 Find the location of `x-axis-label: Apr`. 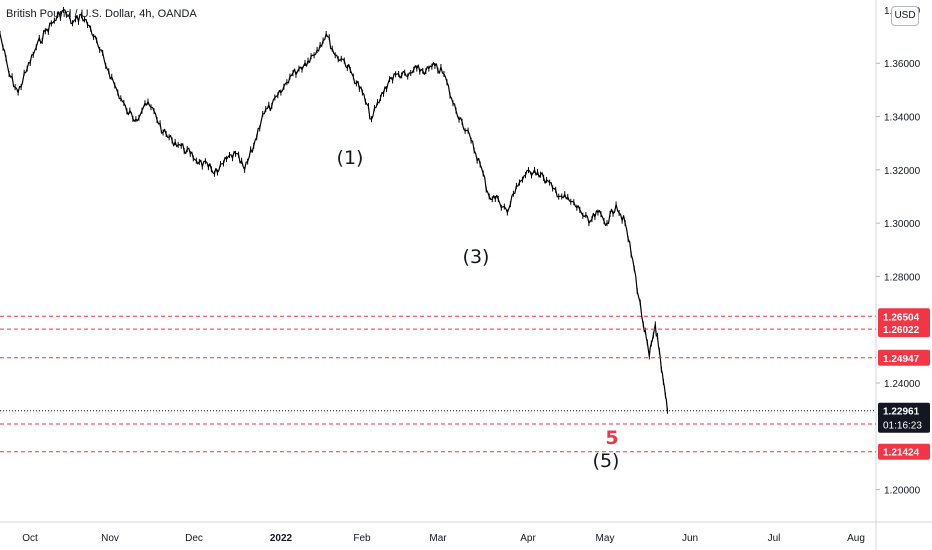

x-axis-label: Apr is located at coordinates (528, 538).